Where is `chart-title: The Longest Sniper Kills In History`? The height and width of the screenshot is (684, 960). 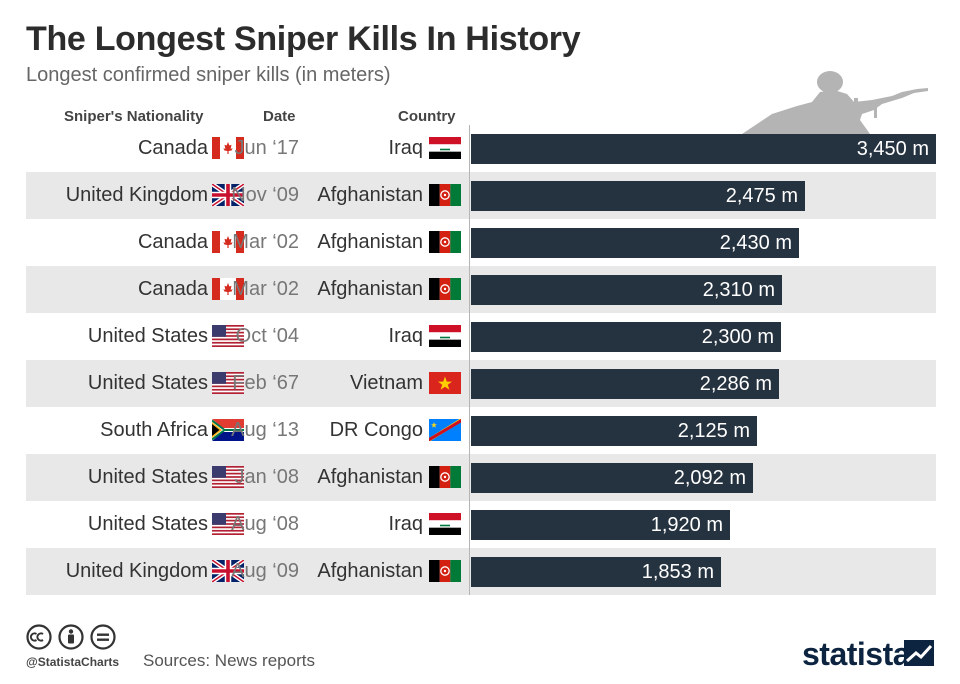 chart-title: The Longest Sniper Kills In History is located at coordinates (303, 39).